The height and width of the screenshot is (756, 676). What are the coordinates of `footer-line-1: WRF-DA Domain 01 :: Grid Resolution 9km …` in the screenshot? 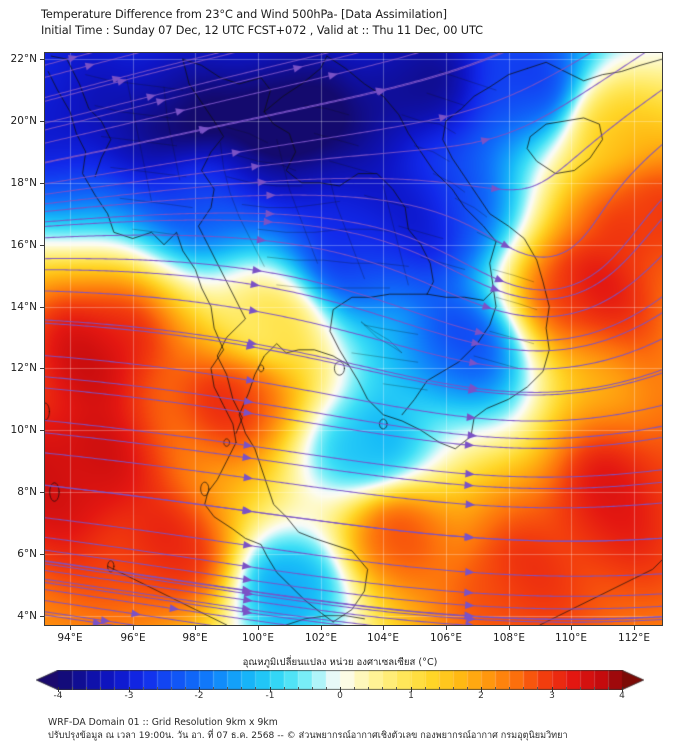 It's located at (163, 722).